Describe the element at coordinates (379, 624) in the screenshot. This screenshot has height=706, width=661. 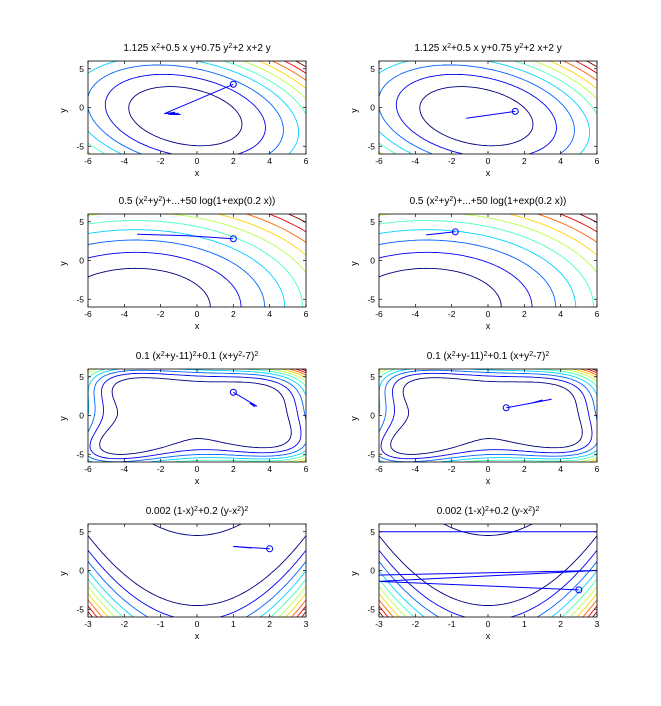
I see `x-tick-label: -3` at that location.